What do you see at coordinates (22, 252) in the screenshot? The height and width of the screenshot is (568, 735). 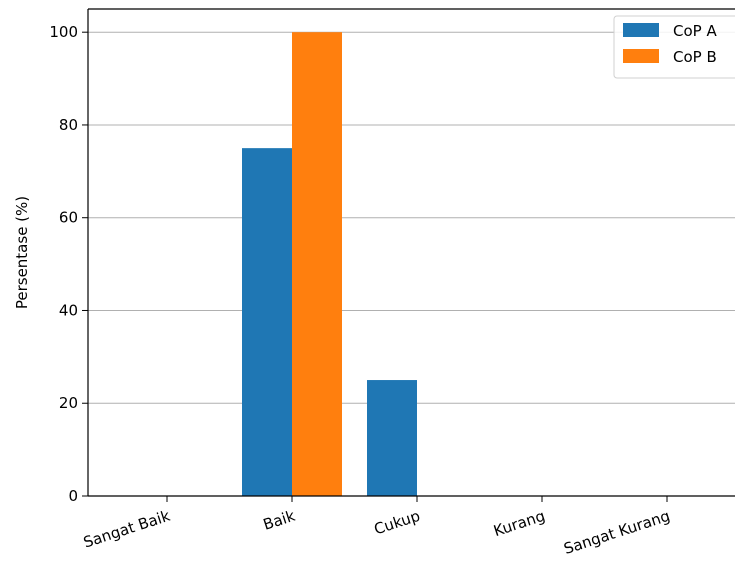 I see `y-axis-label: Persentase (%)` at bounding box center [22, 252].